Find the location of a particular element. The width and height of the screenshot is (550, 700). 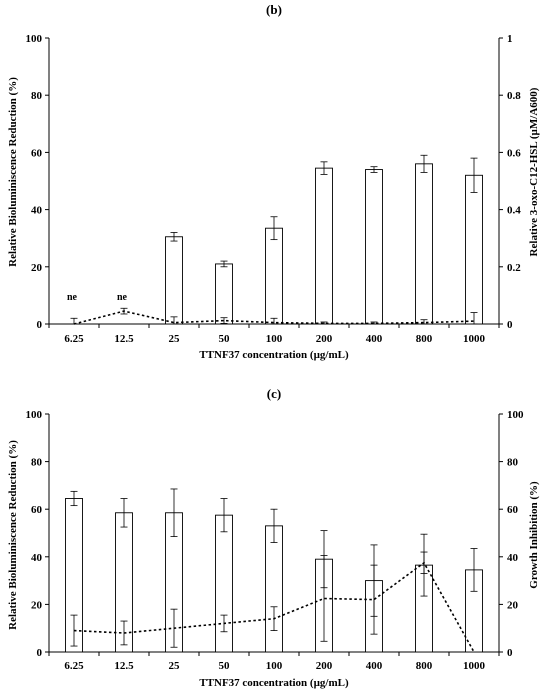

y-tick-label-right: 100 is located at coordinates (515, 415).